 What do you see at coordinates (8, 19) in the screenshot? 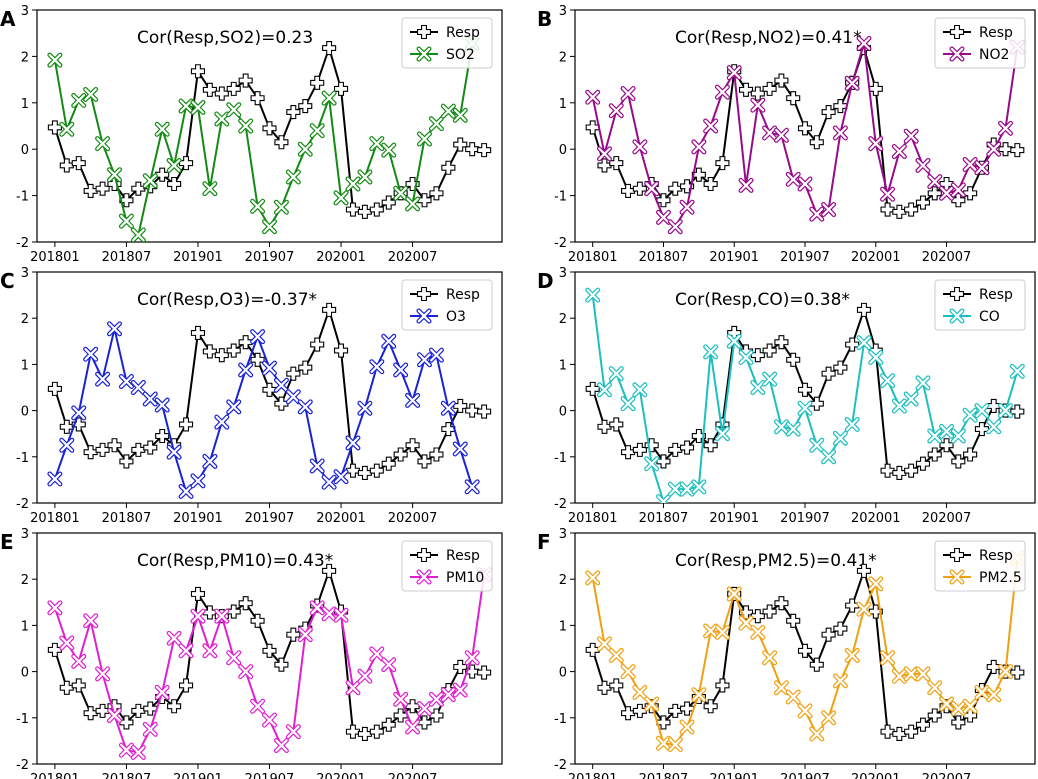
I see `panel-letter: A` at bounding box center [8, 19].